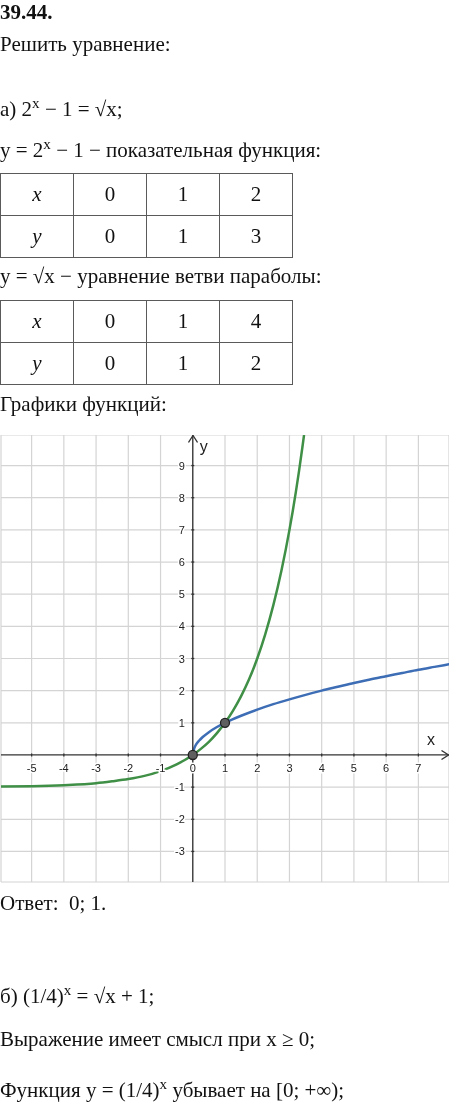 Image resolution: width=449 pixels, height=1111 pixels. What do you see at coordinates (181, 465) in the screenshot?
I see `y-tick-label: 9` at bounding box center [181, 465].